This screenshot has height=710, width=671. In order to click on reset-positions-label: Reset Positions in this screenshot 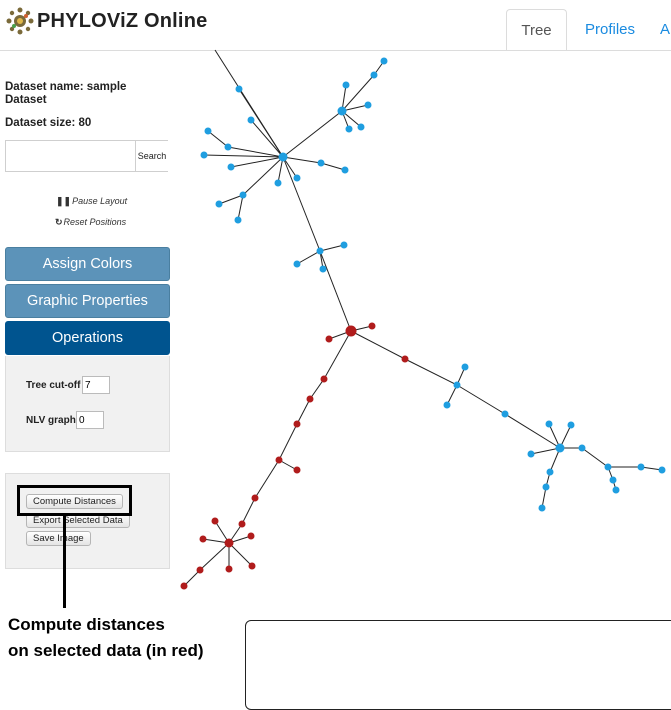, I will do `click(95, 222)`.